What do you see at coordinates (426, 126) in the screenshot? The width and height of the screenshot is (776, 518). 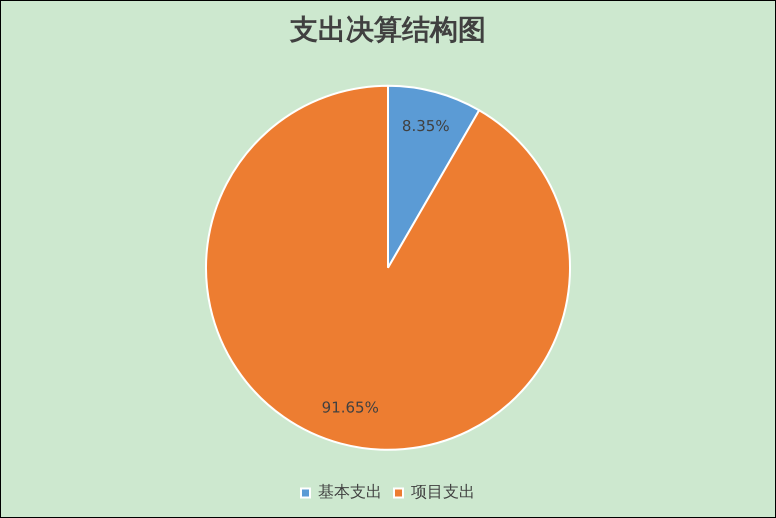 I see `data-label: 8.35%` at bounding box center [426, 126].